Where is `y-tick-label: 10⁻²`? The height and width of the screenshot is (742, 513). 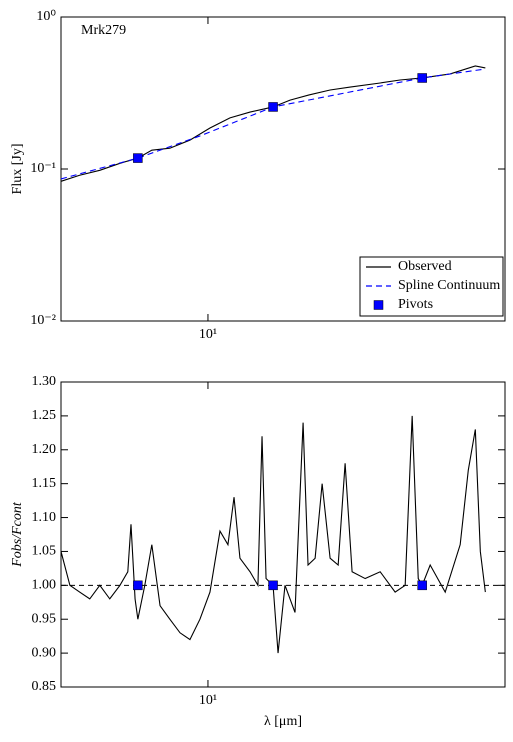 y-tick-label: 10⁻² is located at coordinates (43, 320).